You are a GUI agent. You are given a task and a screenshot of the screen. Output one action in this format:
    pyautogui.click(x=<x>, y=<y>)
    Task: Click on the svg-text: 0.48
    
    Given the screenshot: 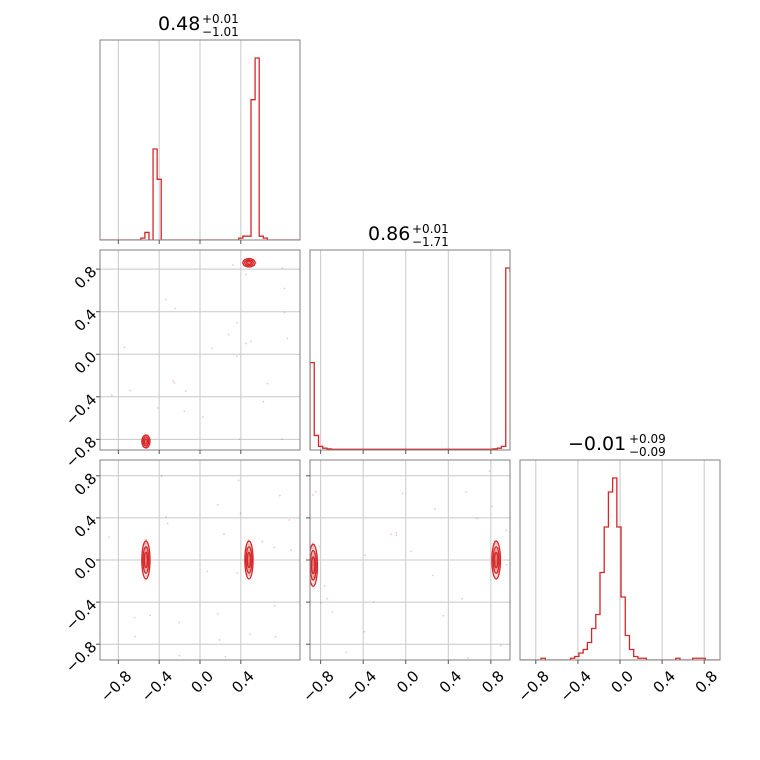 What is the action you would take?
    pyautogui.click(x=179, y=24)
    